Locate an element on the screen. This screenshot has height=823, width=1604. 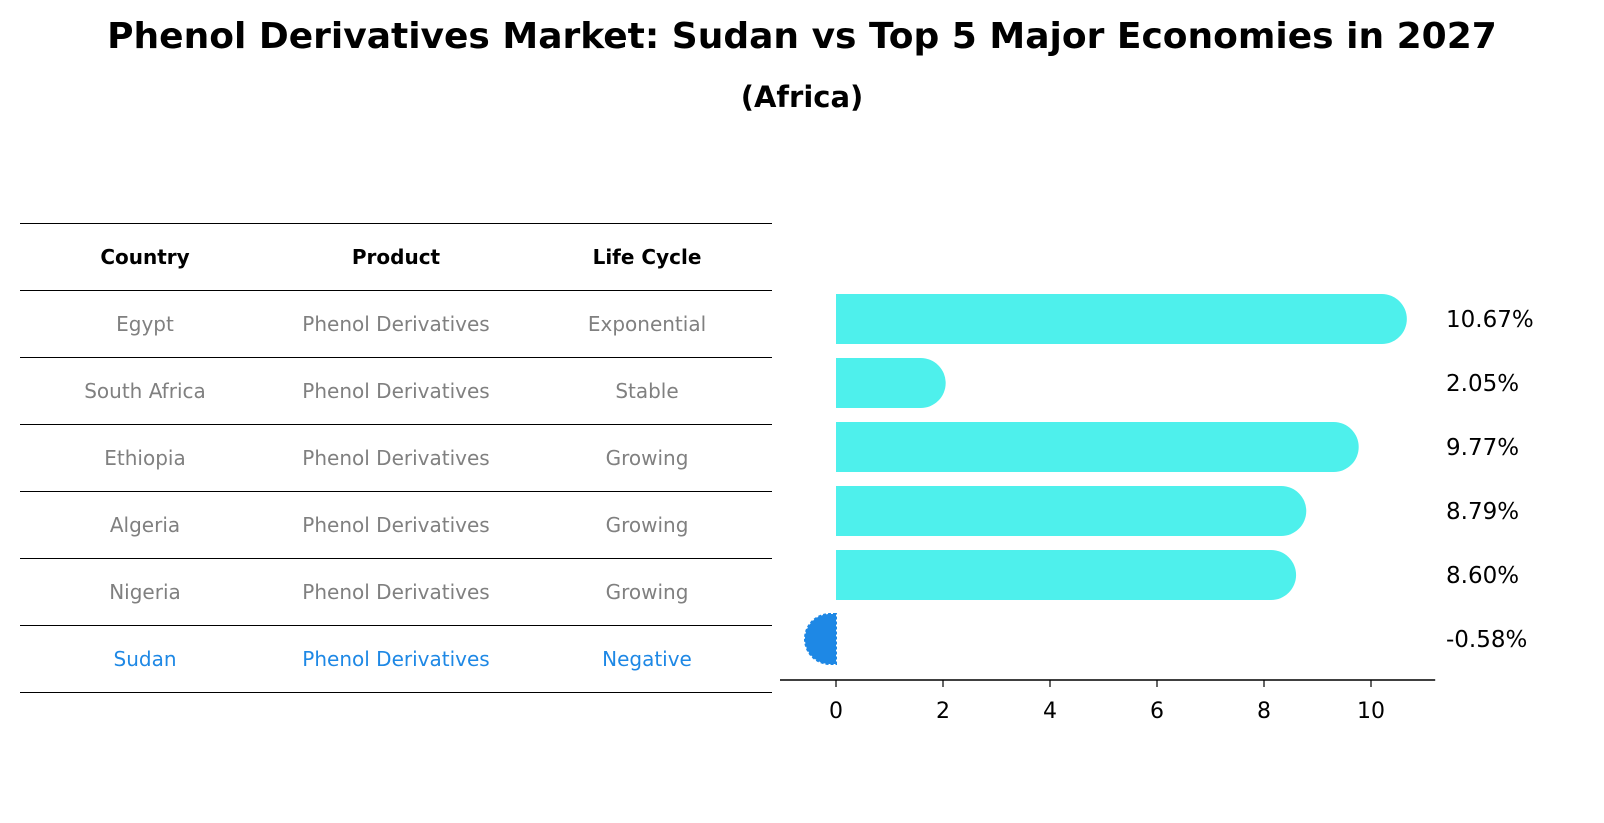
cell-country: Sudan is located at coordinates (145, 659).